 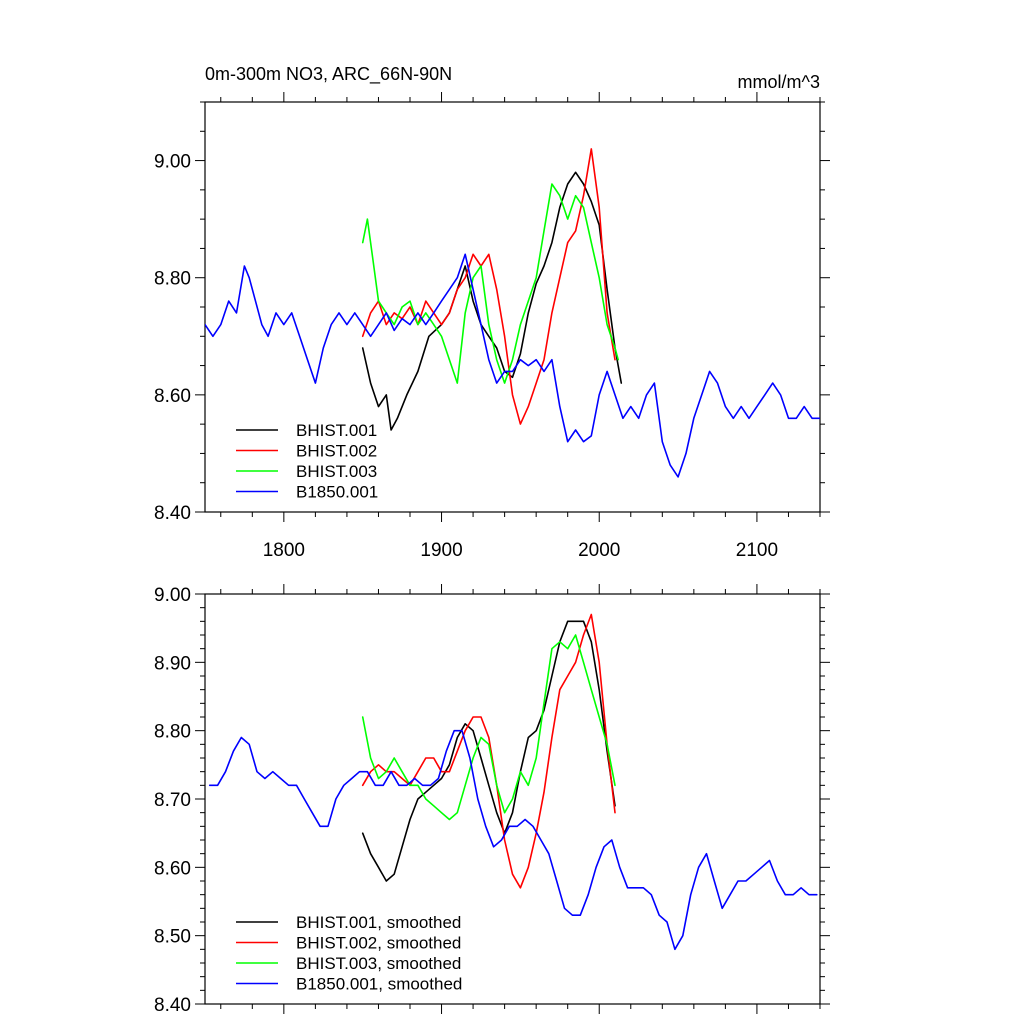 I want to click on panel1-legend-label: BHIST.003, so click(x=336, y=471).